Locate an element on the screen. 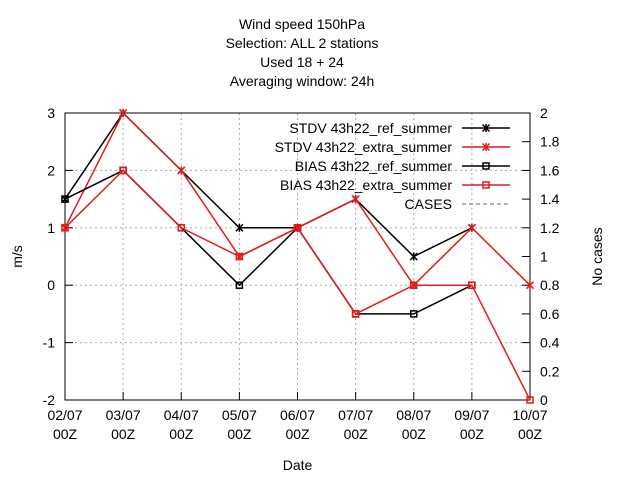 The image size is (640, 480). chart-title: Wind speed 150hPa is located at coordinates (302, 24).